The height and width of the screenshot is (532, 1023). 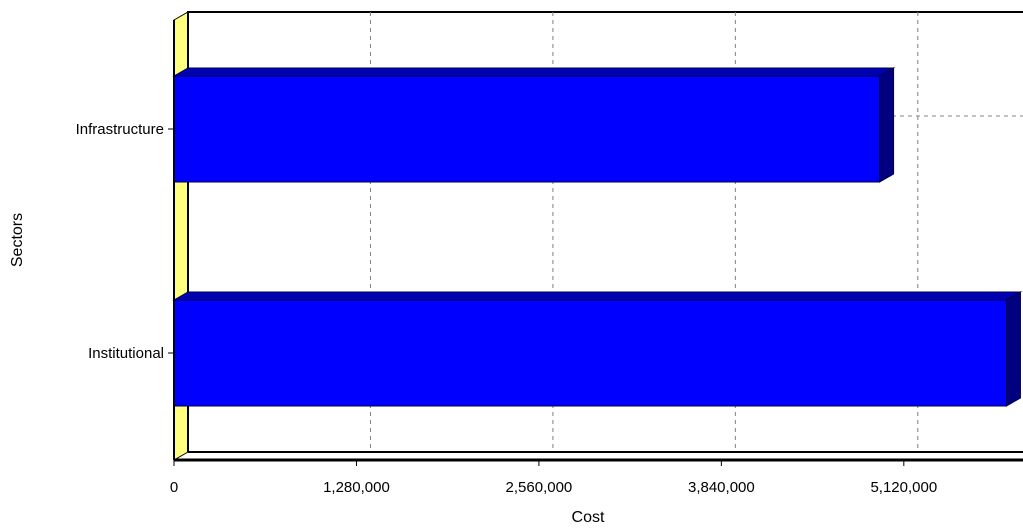 What do you see at coordinates (126, 353) in the screenshot?
I see `y-tick-label: Institutional` at bounding box center [126, 353].